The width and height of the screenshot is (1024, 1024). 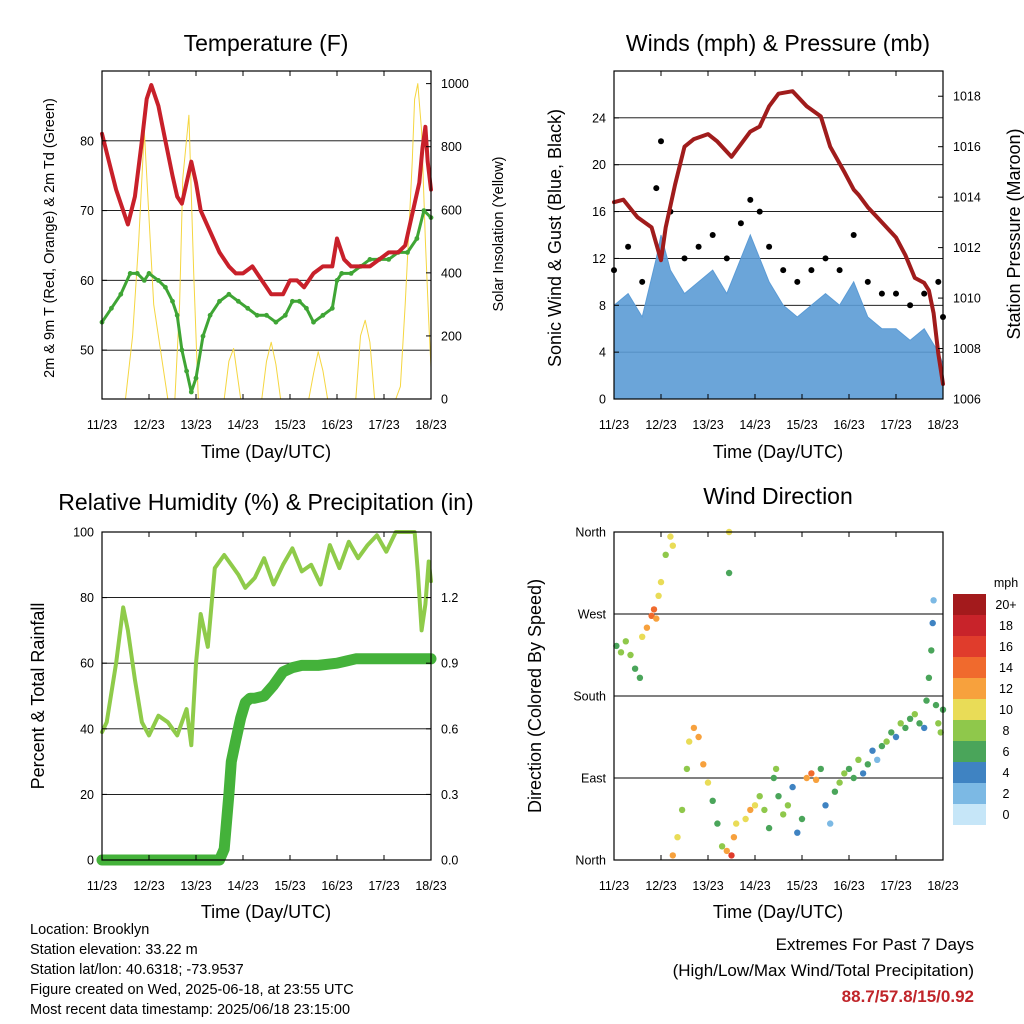 What do you see at coordinates (266, 241) in the screenshot?
I see `solar-insolation-line` at bounding box center [266, 241].